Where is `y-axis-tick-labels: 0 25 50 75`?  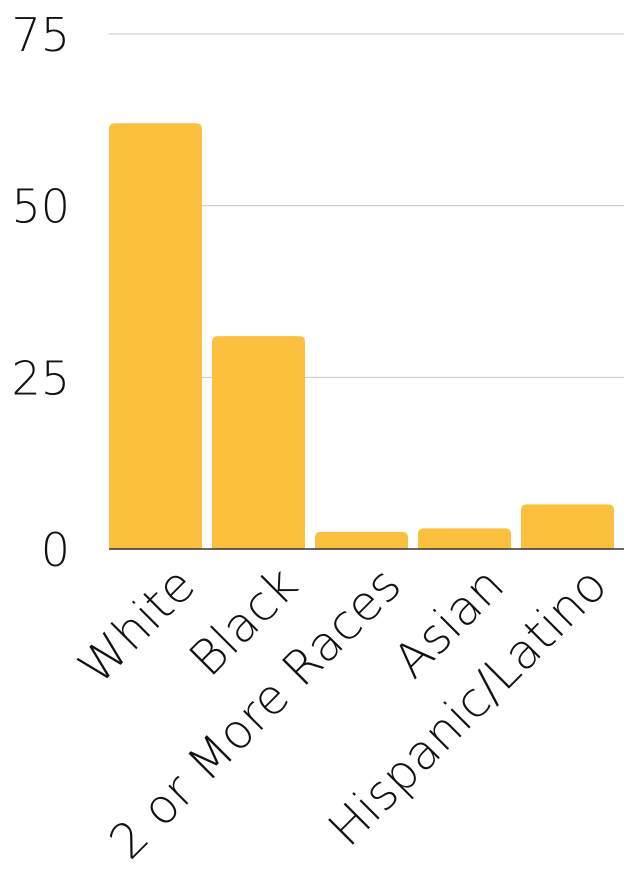 y-axis-tick-labels: 0 25 50 75 is located at coordinates (40, 292).